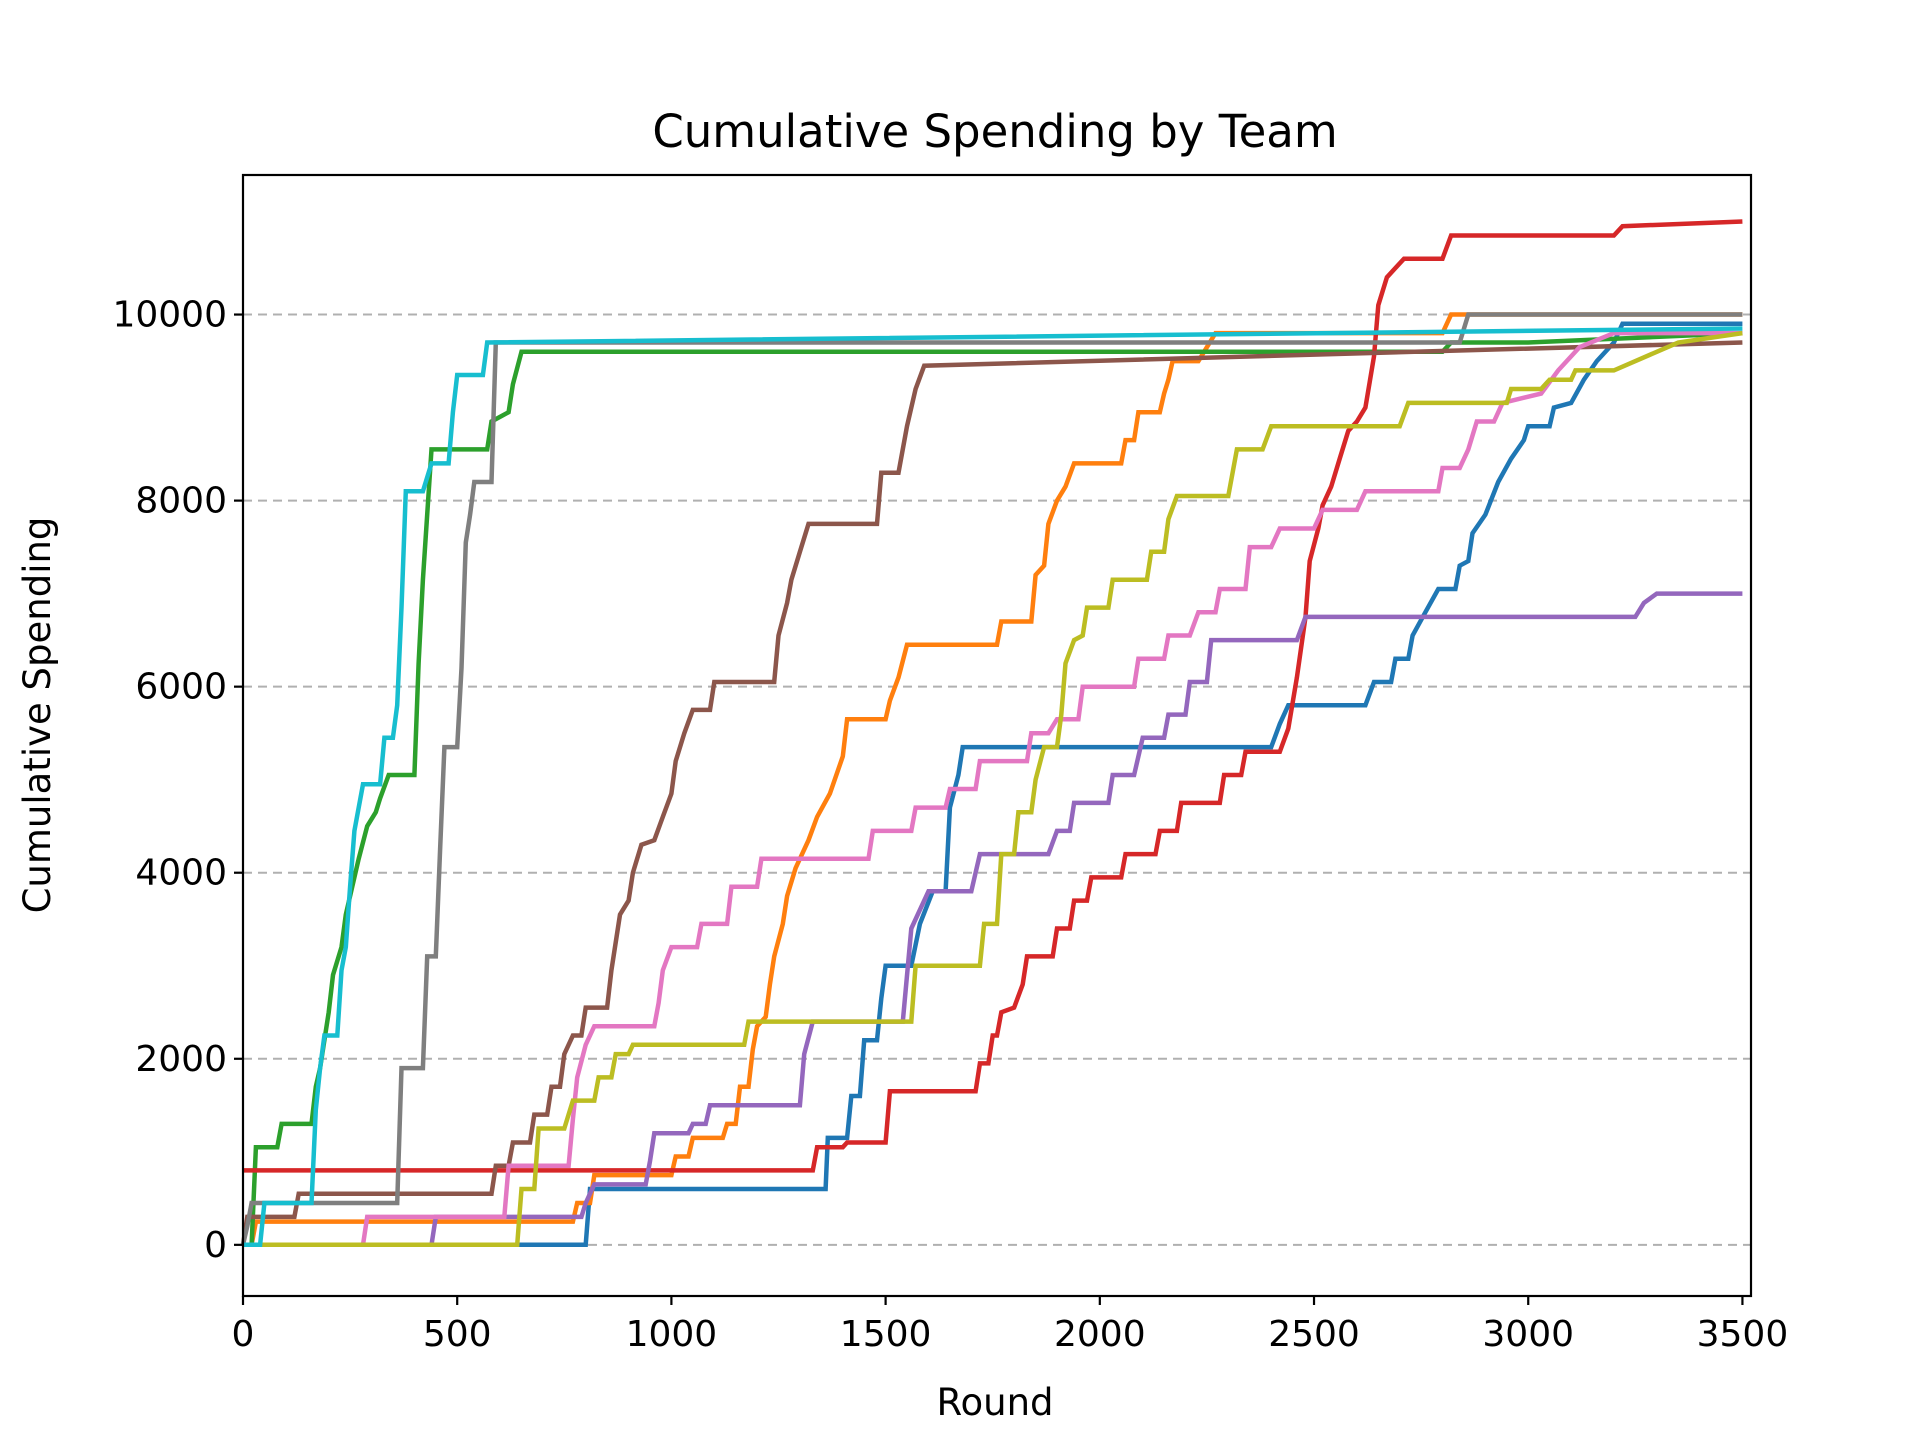 The width and height of the screenshot is (1920, 1440). What do you see at coordinates (994, 1402) in the screenshot?
I see `x-axis-label: Round` at bounding box center [994, 1402].